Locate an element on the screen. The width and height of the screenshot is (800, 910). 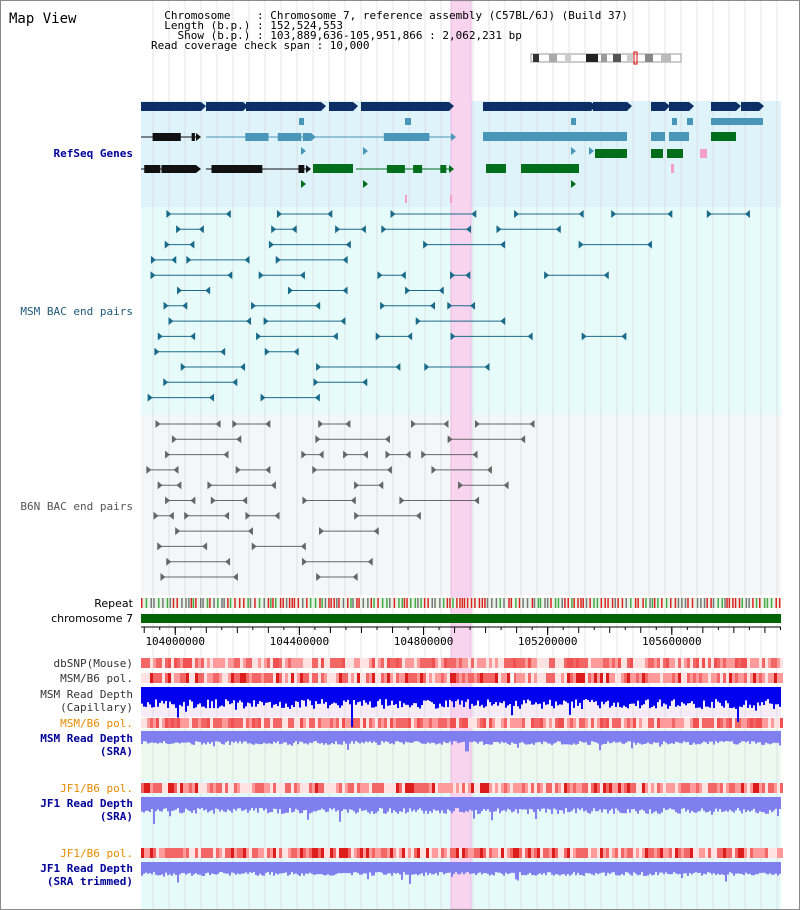
track-label-jf1-b6-pol-trimmed: JF1/B6 pol. is located at coordinates (96, 853).